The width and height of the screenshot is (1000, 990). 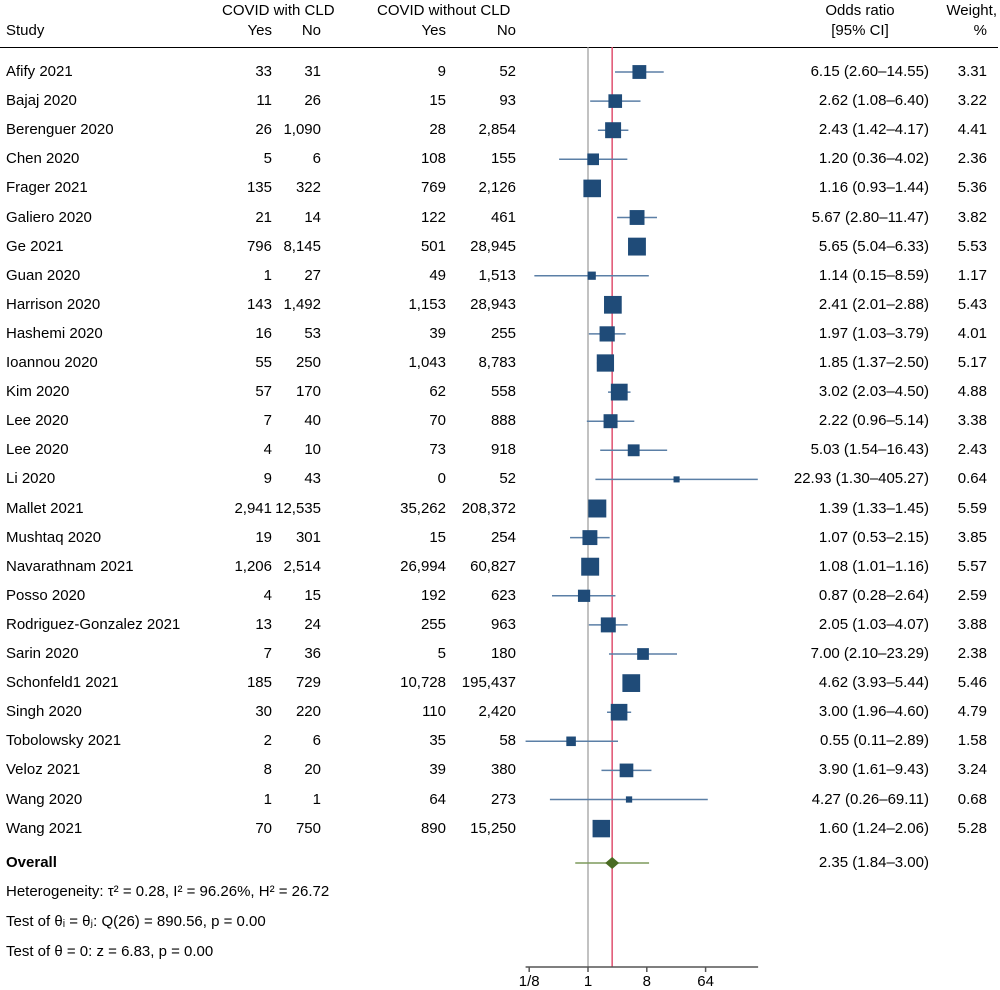 I want to click on study-name: Afify 2021, so click(x=39, y=71).